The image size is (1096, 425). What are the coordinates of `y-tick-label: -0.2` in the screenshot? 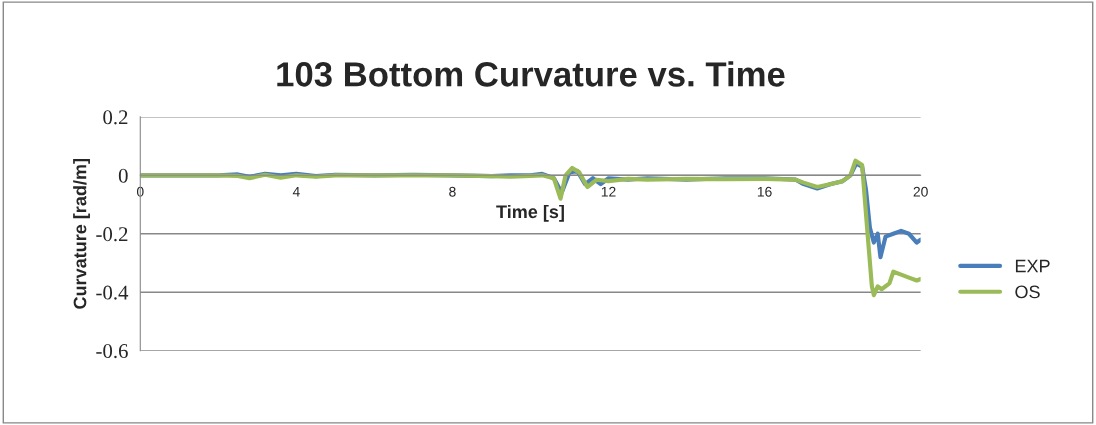 It's located at (112, 234).